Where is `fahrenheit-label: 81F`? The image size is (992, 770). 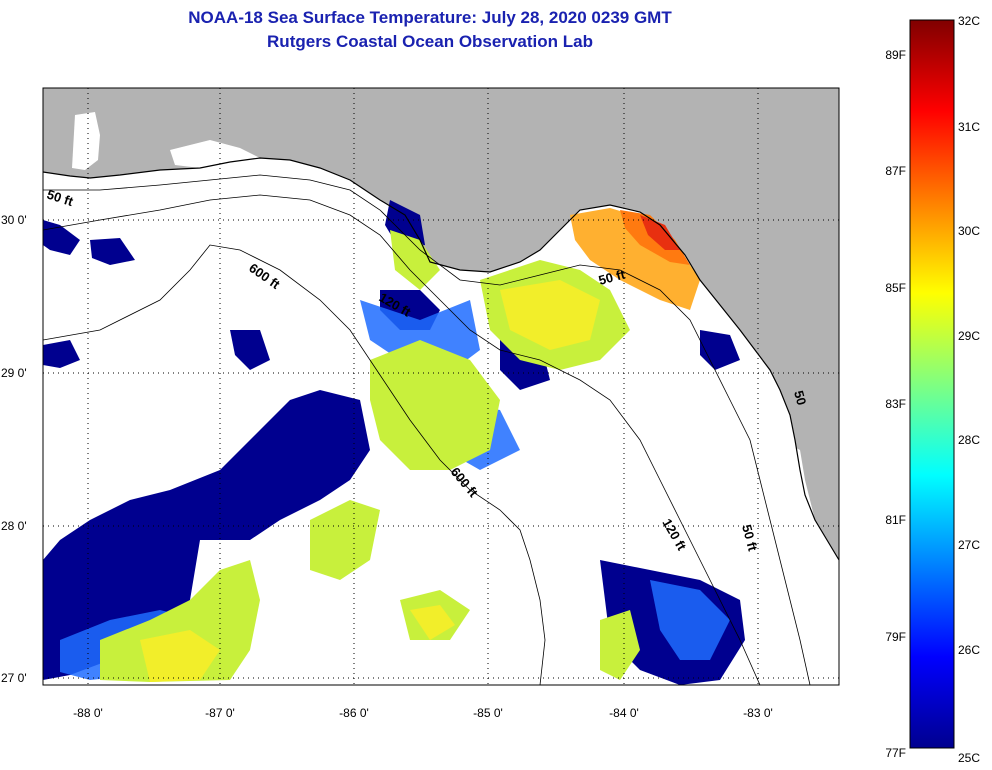 fahrenheit-label: 81F is located at coordinates (895, 520).